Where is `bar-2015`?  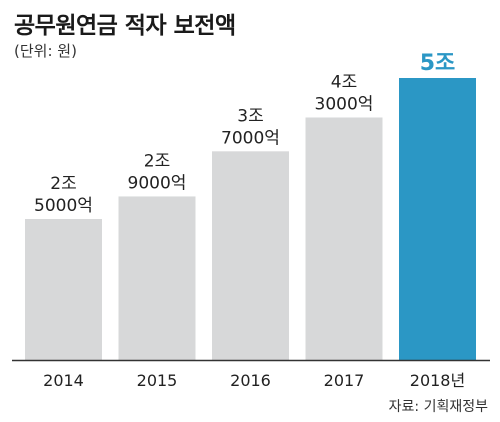 bar-2015 is located at coordinates (157, 278).